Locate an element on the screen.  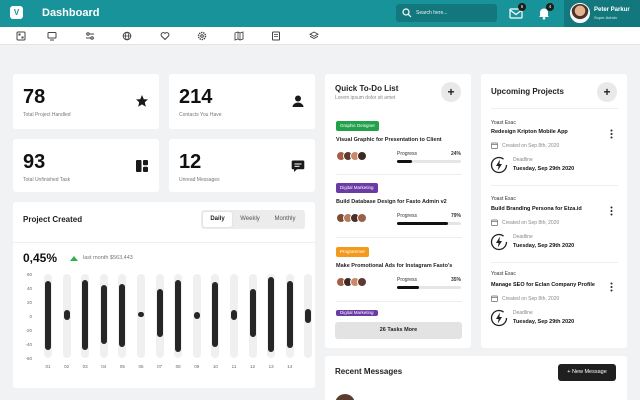
project-title: Redesign Kripton Mobile App is located at coordinates (529, 132).